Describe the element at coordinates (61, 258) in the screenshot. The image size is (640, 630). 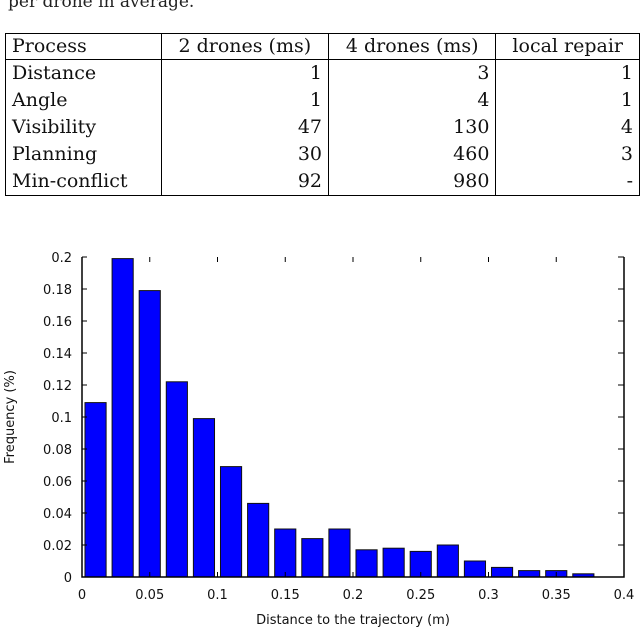
I see `y-tick-label: 0.2` at that location.